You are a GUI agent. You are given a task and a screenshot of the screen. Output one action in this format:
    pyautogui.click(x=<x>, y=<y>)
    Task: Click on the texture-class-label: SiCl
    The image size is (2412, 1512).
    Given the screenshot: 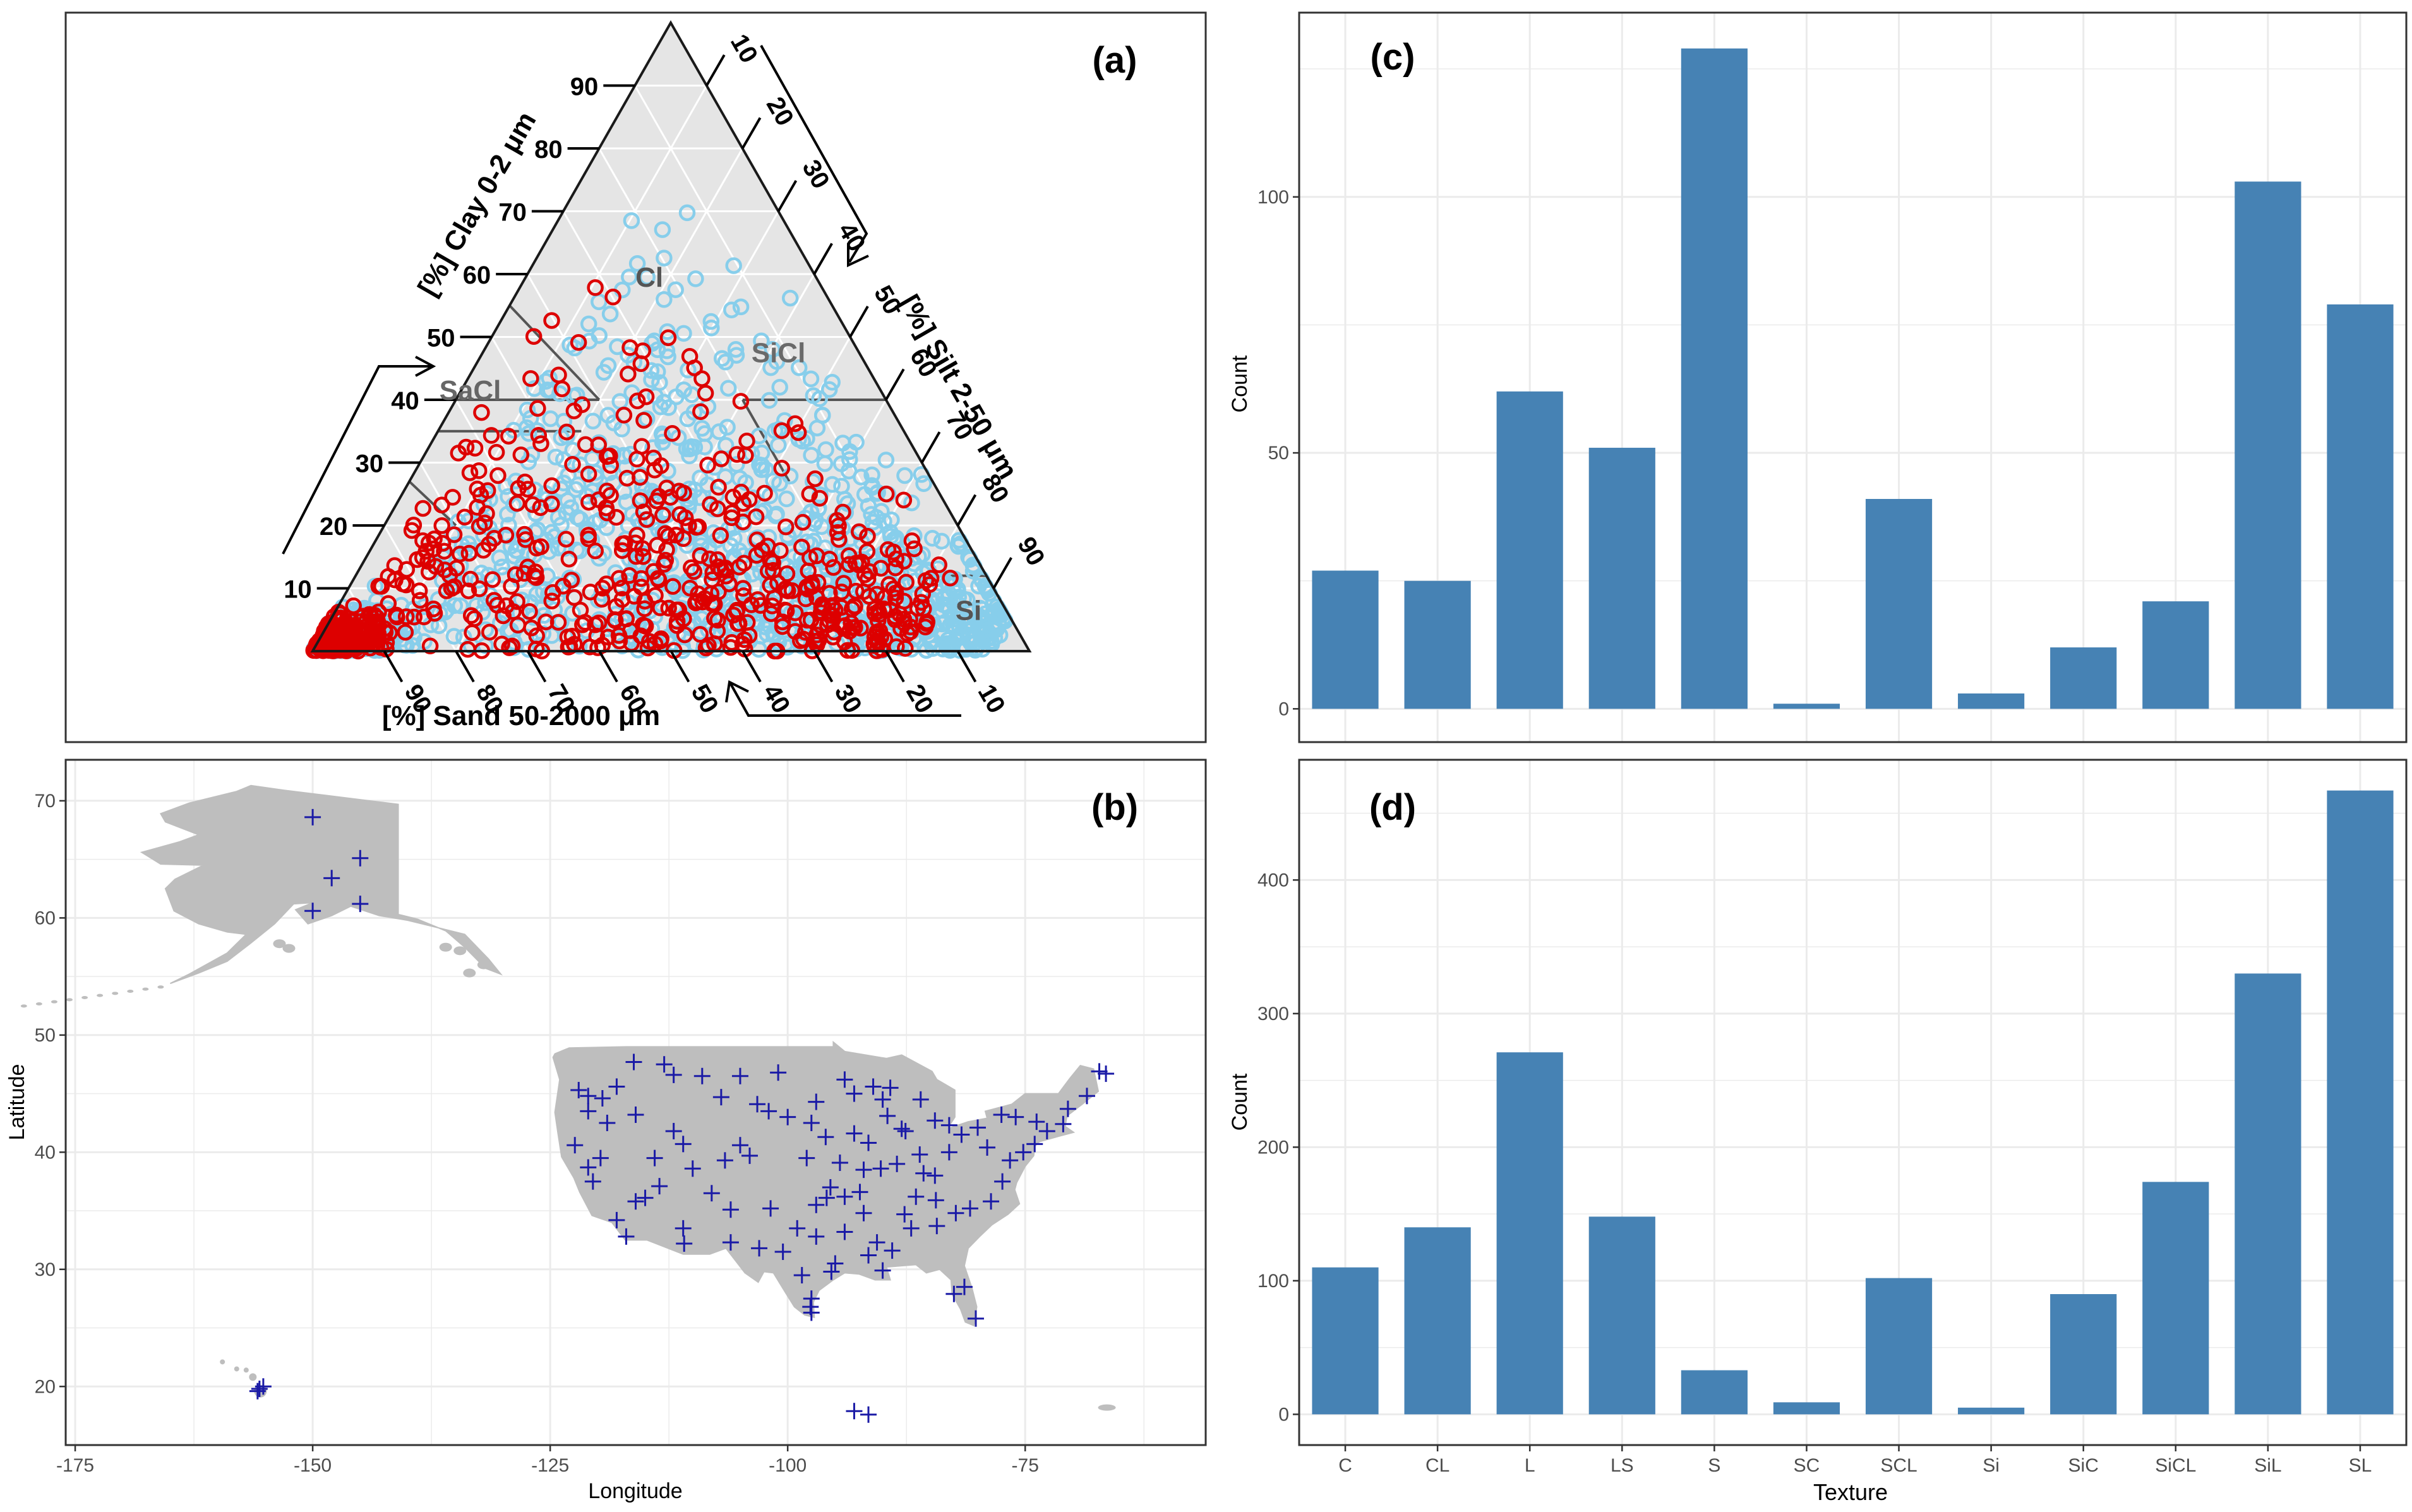 What is the action you would take?
    pyautogui.click(x=779, y=352)
    